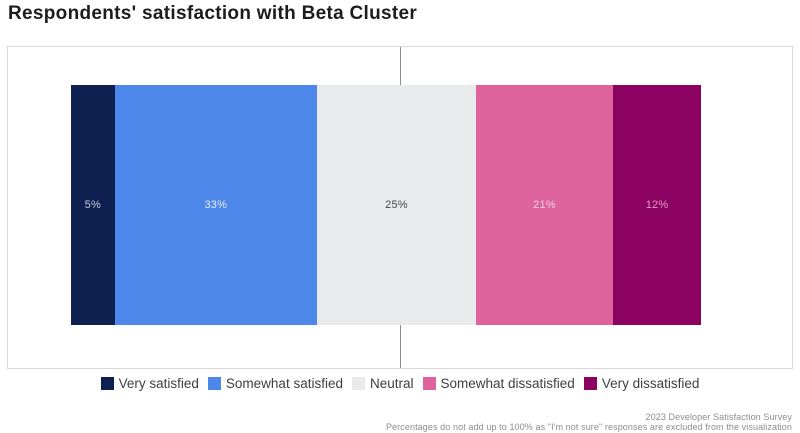 This screenshot has width=800, height=433. I want to click on segment-value-label: 12%, so click(657, 205).